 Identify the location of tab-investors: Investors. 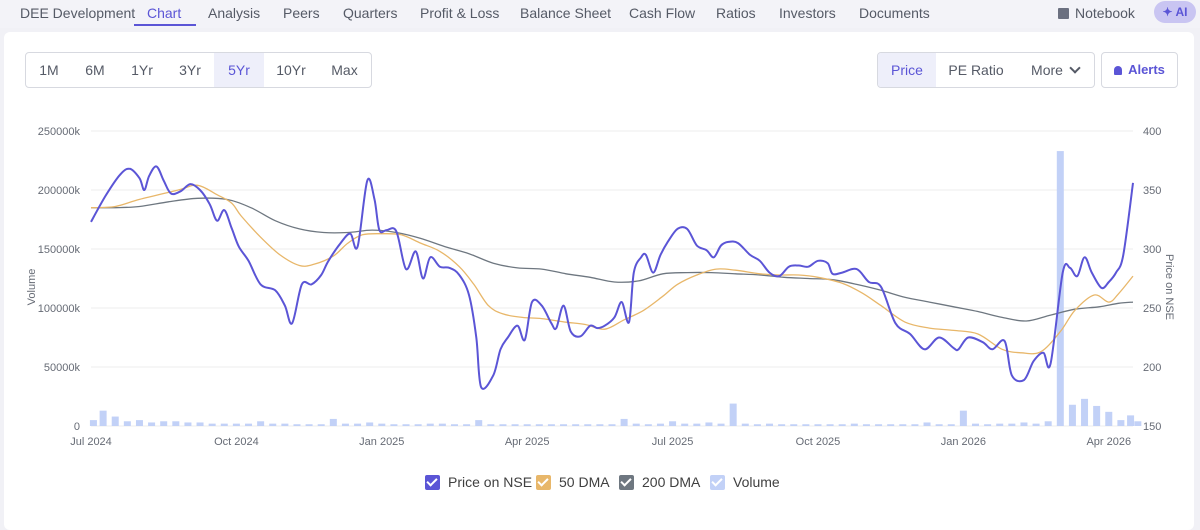
(807, 13).